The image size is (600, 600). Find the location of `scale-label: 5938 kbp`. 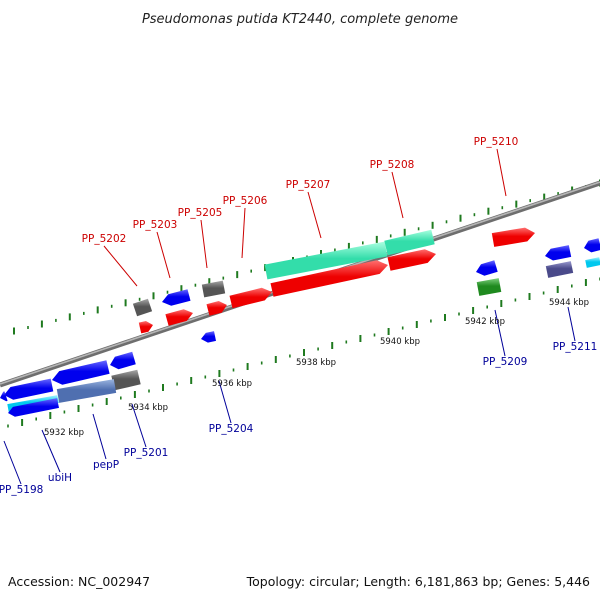

scale-label: 5938 kbp is located at coordinates (316, 363).